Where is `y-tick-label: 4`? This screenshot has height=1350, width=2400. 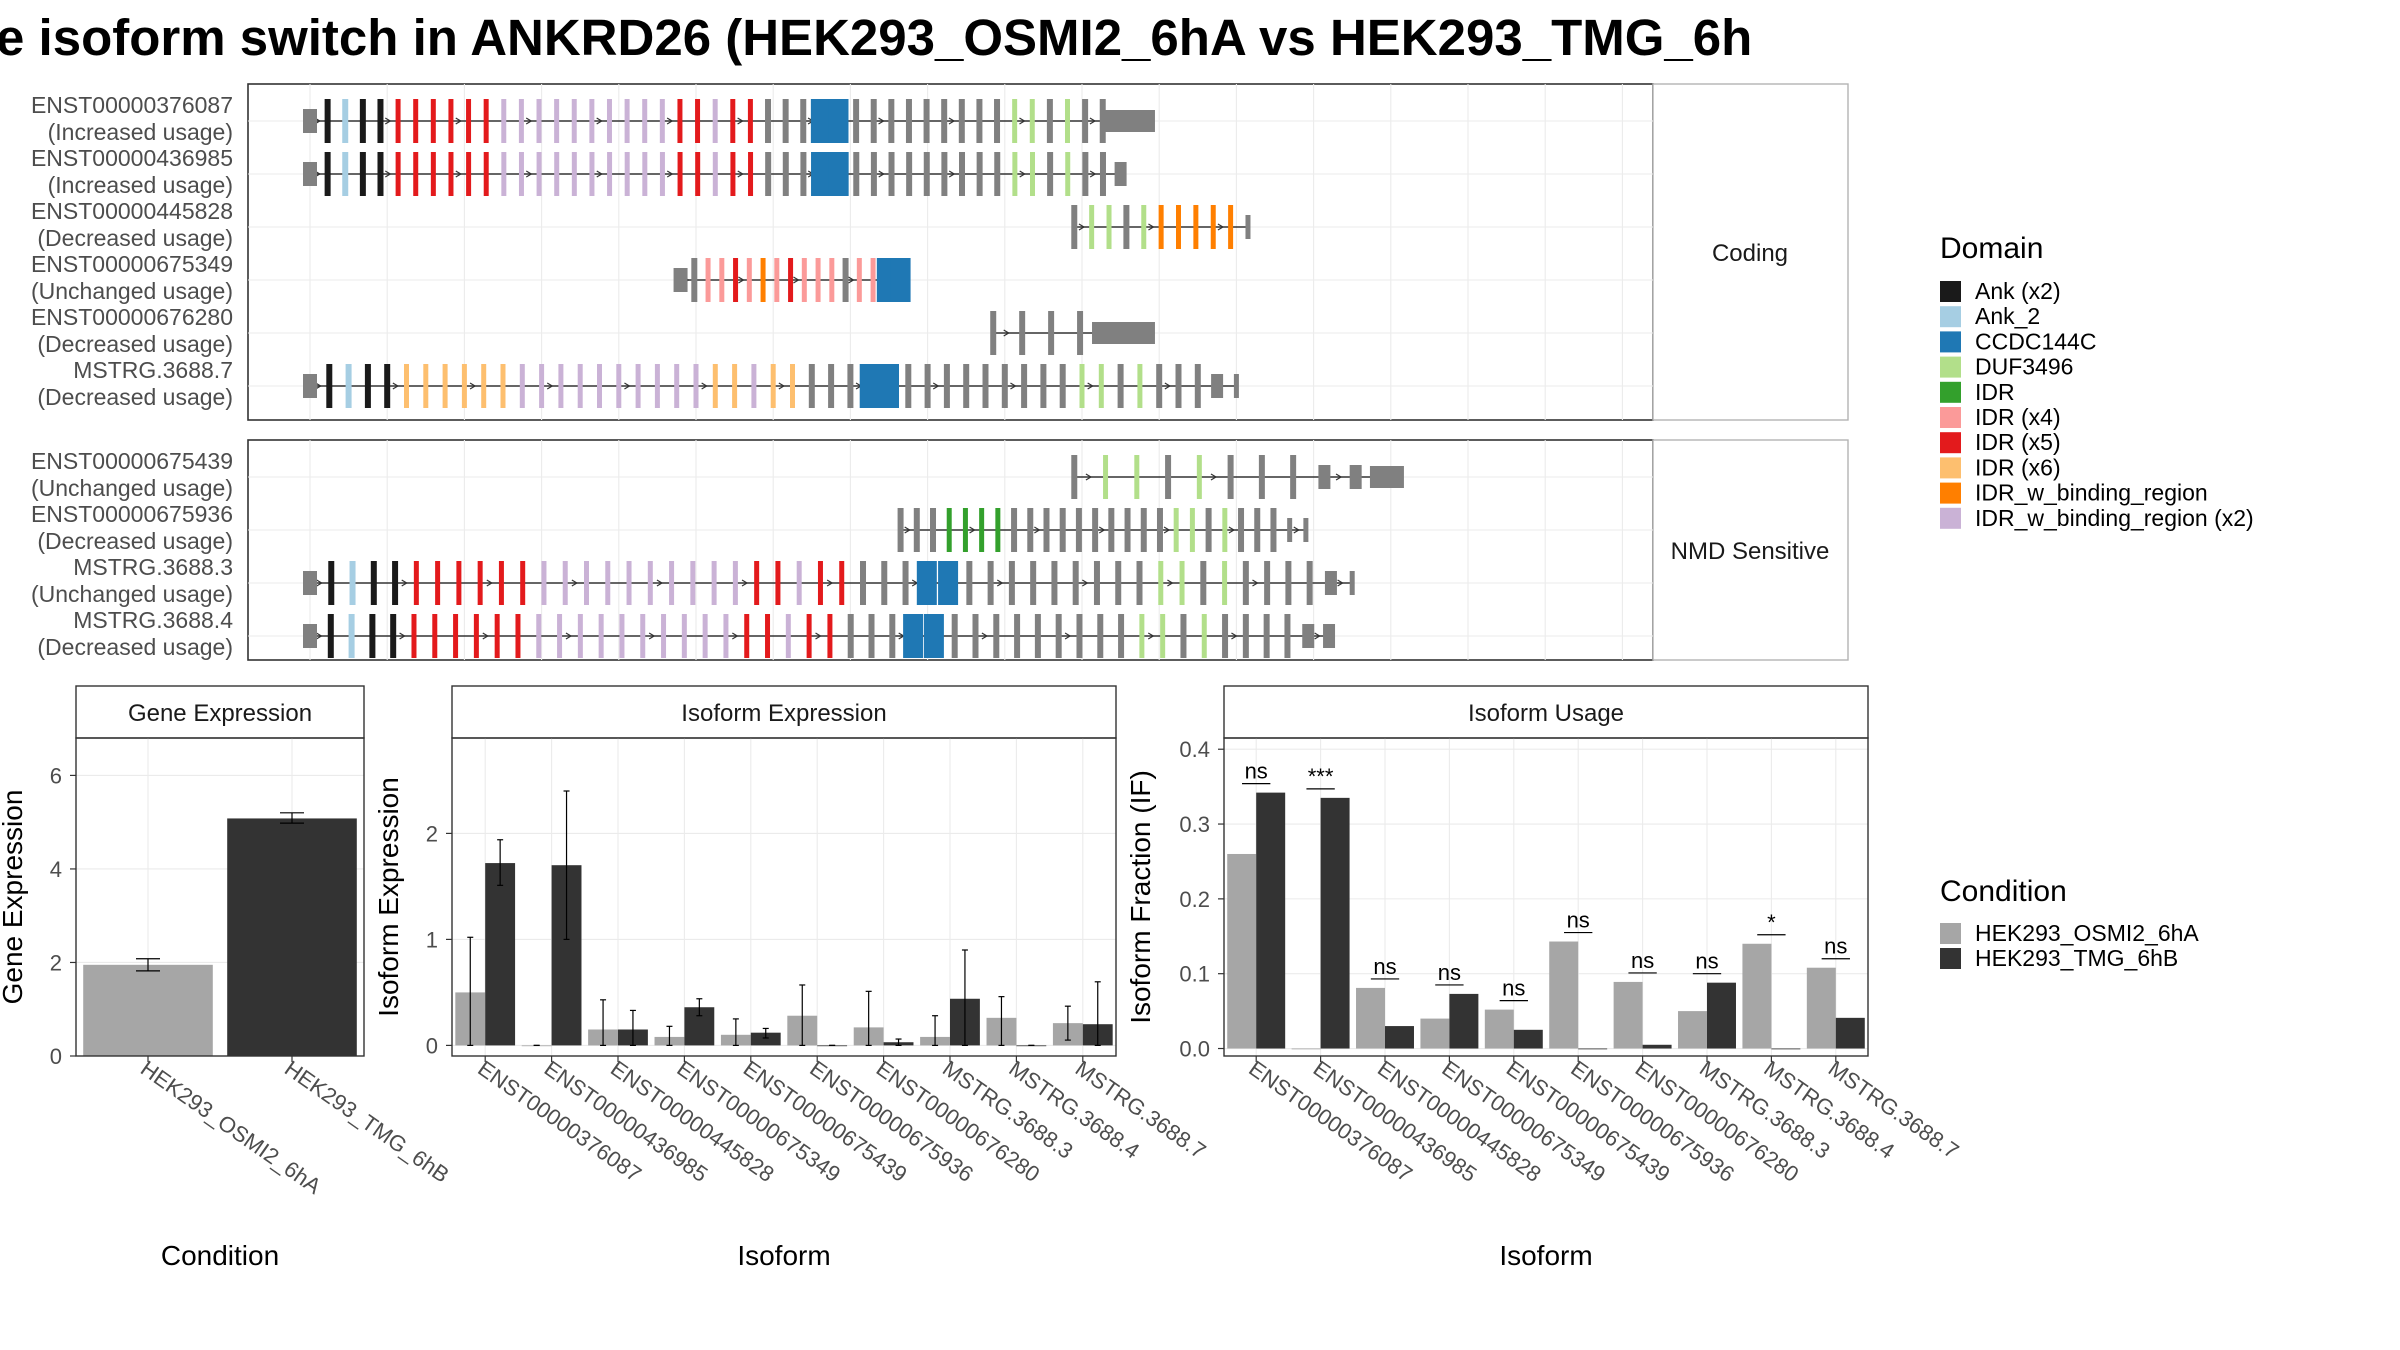
y-tick-label: 4 is located at coordinates (56, 869).